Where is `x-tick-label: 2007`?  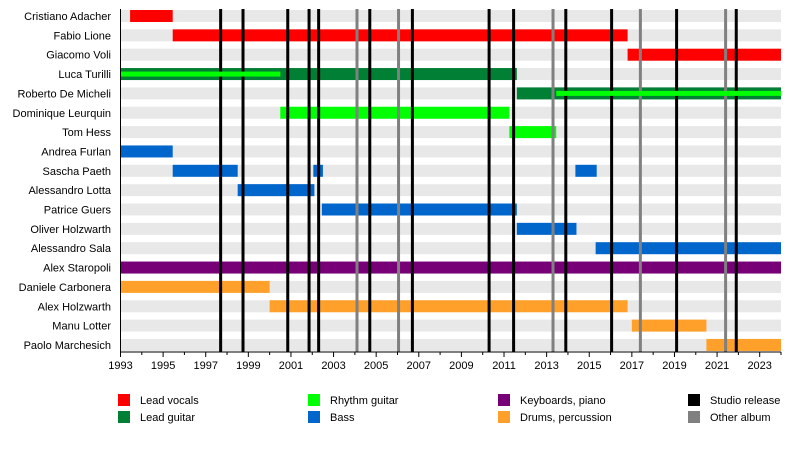
x-tick-label: 2007 is located at coordinates (419, 366).